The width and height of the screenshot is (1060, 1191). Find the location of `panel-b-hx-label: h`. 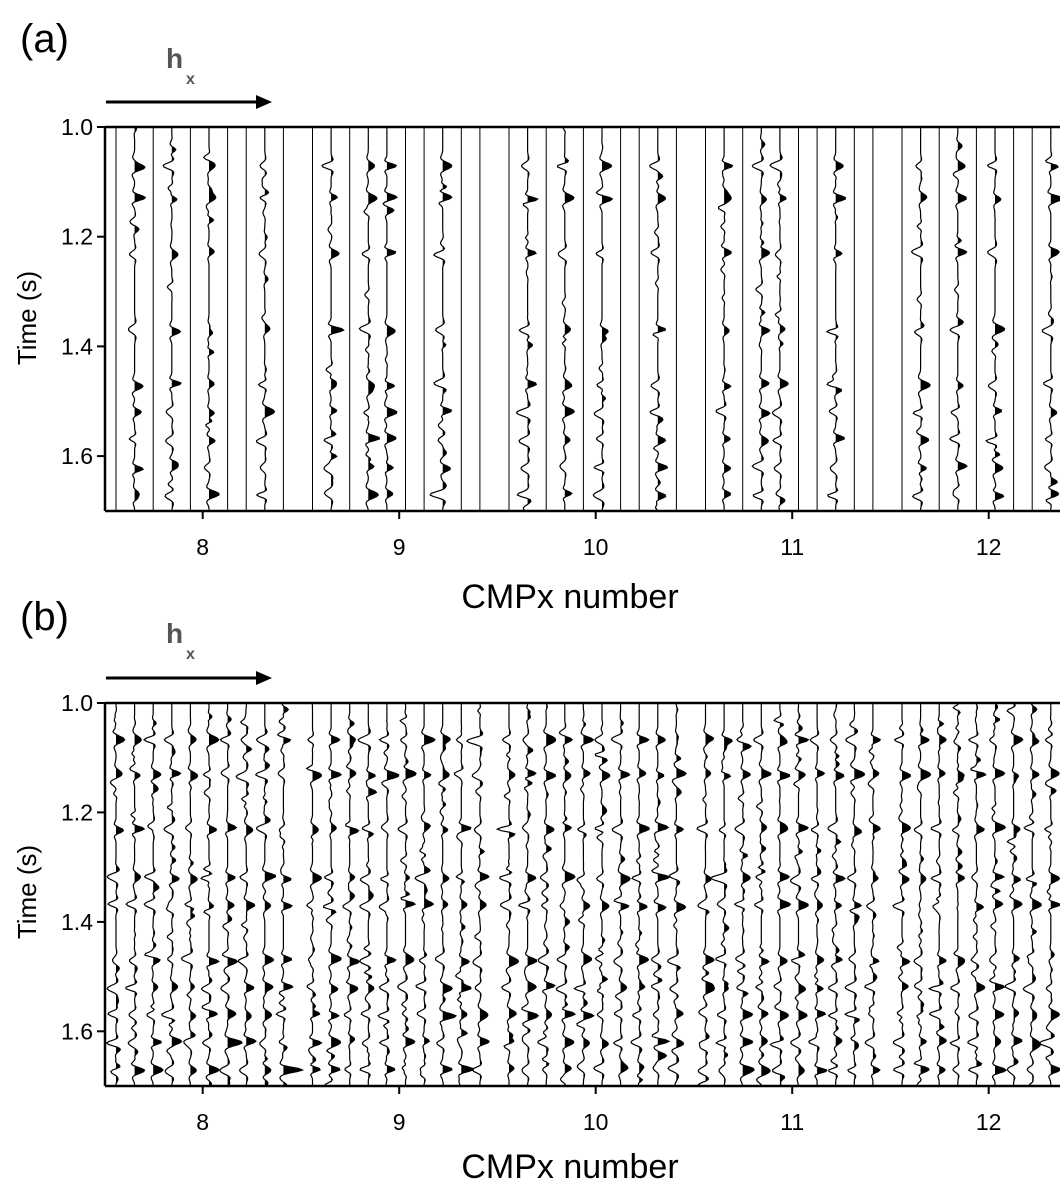

panel-b-hx-label: h is located at coordinates (174, 633).